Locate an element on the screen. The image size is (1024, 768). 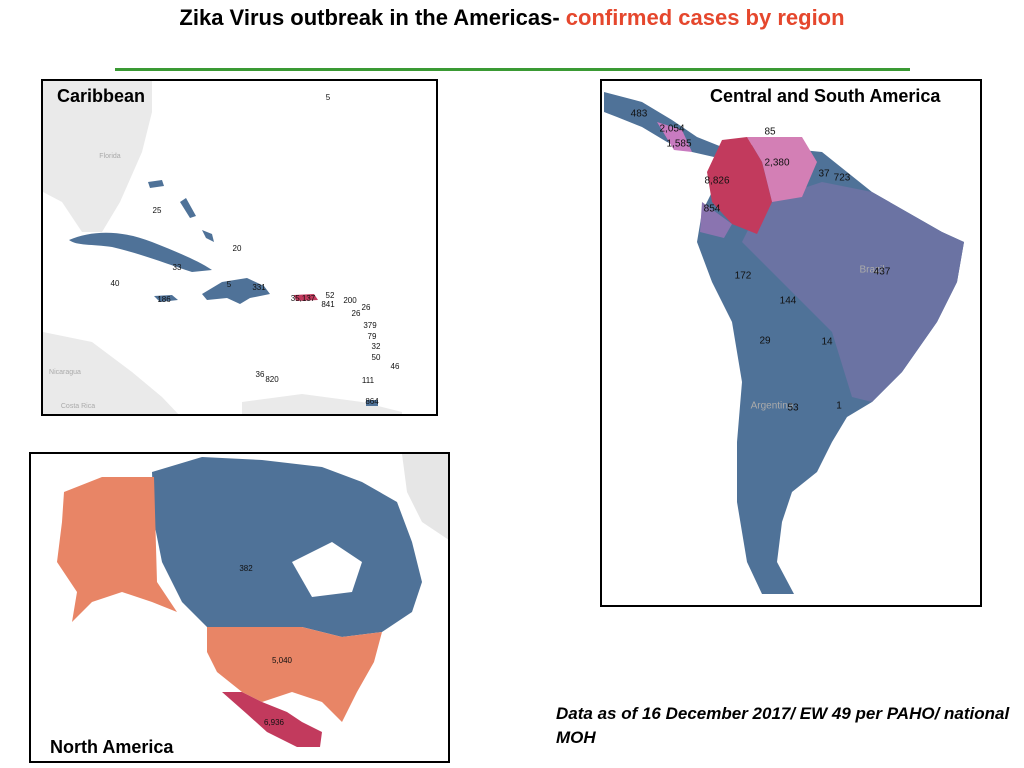
case-count: 79 is located at coordinates (372, 336).